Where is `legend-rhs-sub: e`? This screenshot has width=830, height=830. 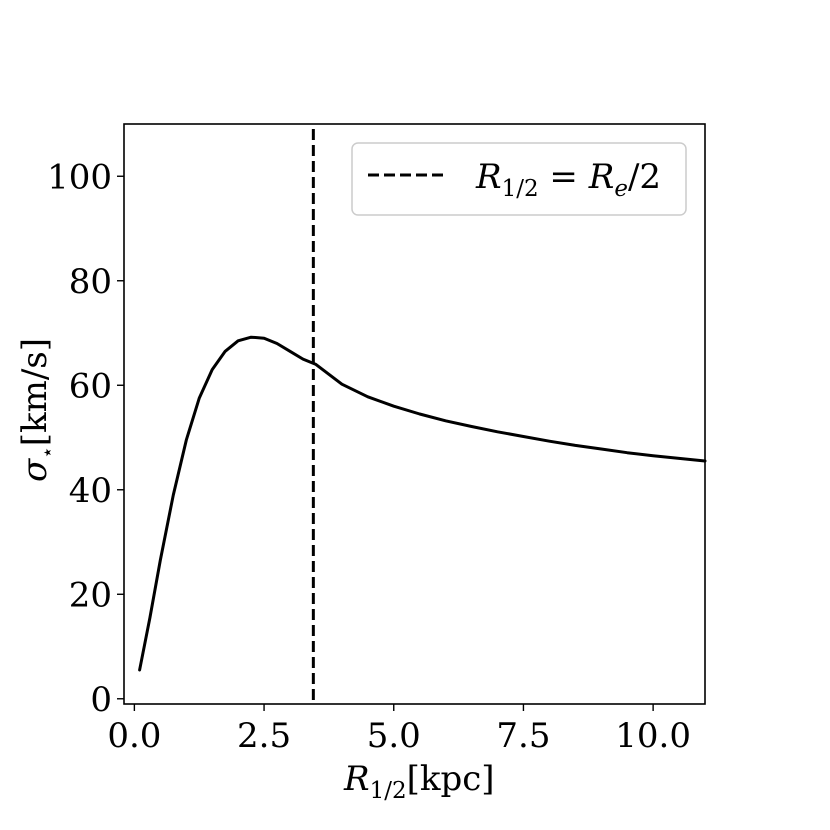
legend-rhs-sub: e is located at coordinates (621, 189).